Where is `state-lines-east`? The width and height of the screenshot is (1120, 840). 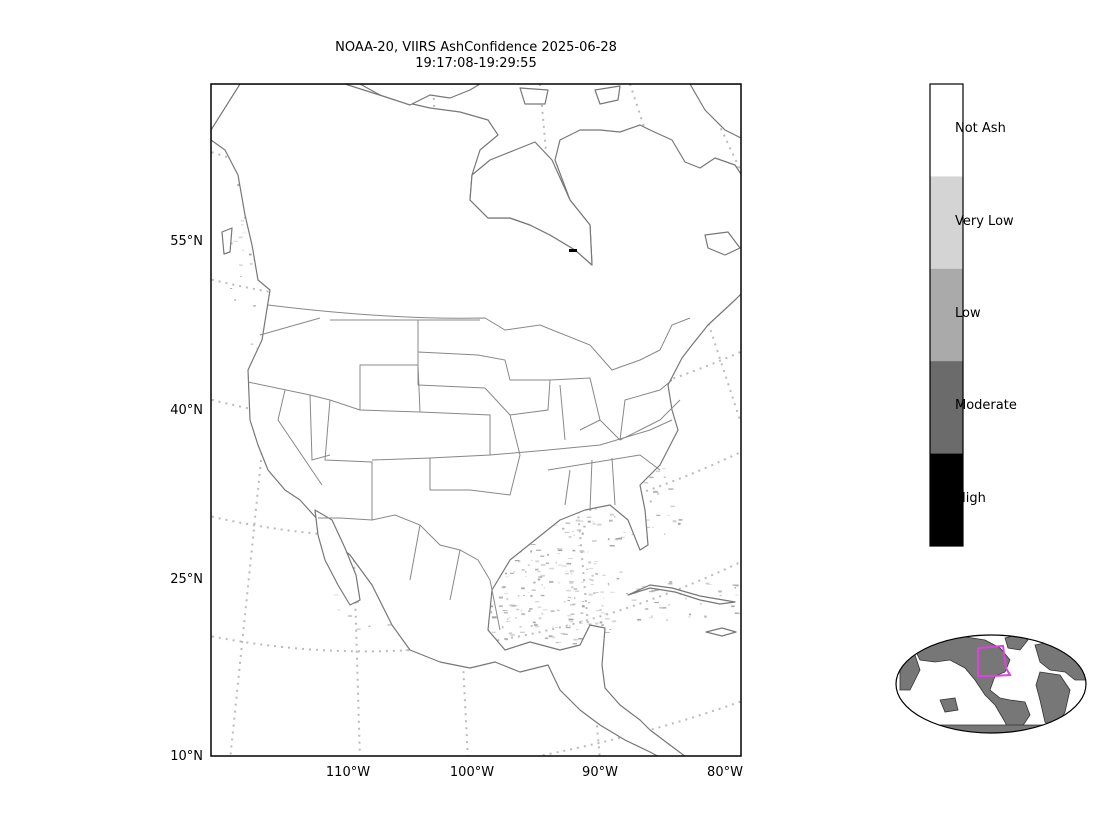 state-lines-east is located at coordinates (614, 444).